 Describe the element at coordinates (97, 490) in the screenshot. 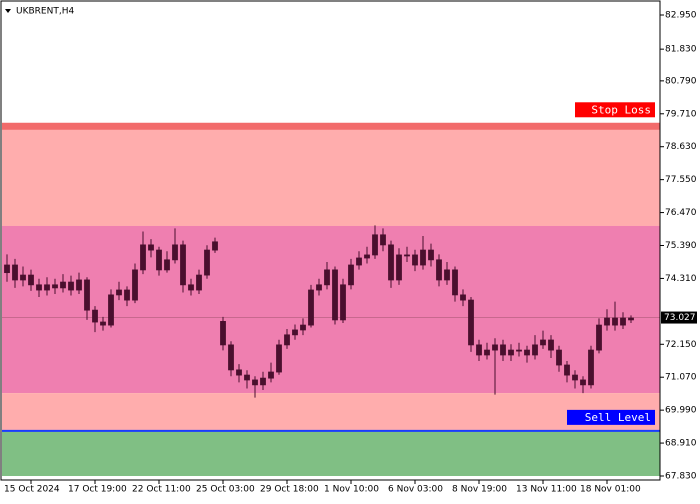

I see `x-tick-label: 17 Oct 19:00` at that location.